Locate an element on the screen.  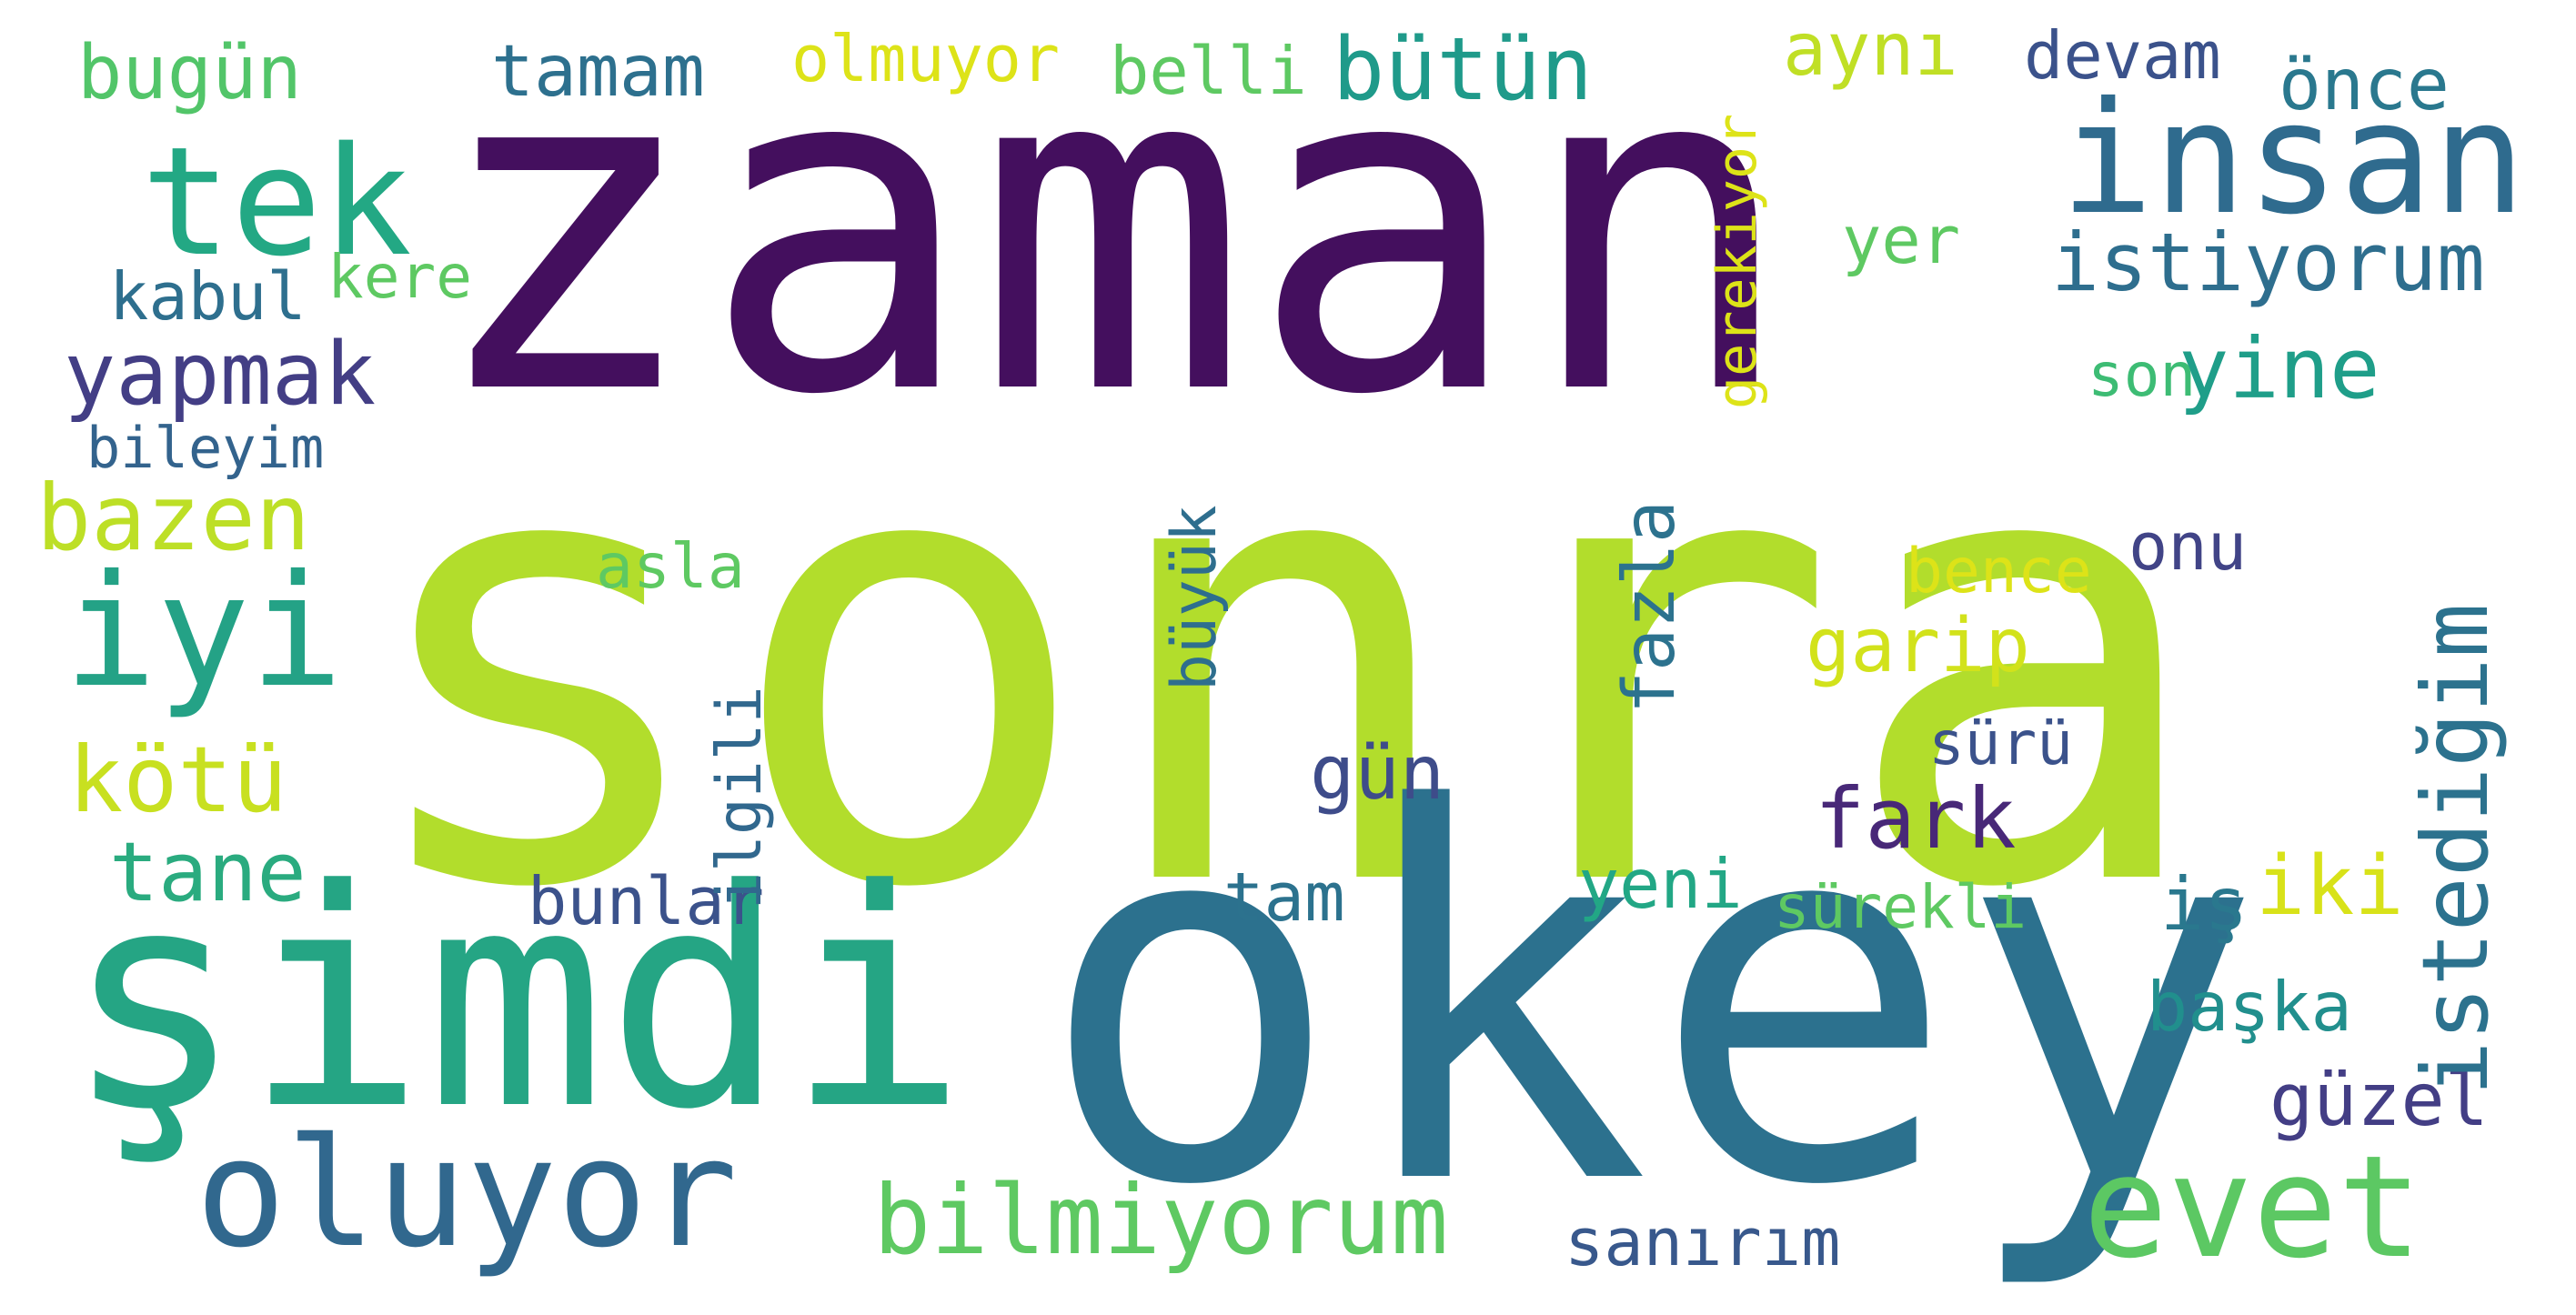
word-bugun: bugün is located at coordinates (189, 73).